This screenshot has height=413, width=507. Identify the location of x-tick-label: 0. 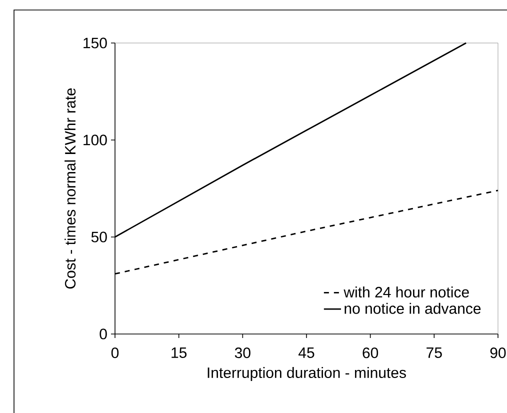
(115, 353).